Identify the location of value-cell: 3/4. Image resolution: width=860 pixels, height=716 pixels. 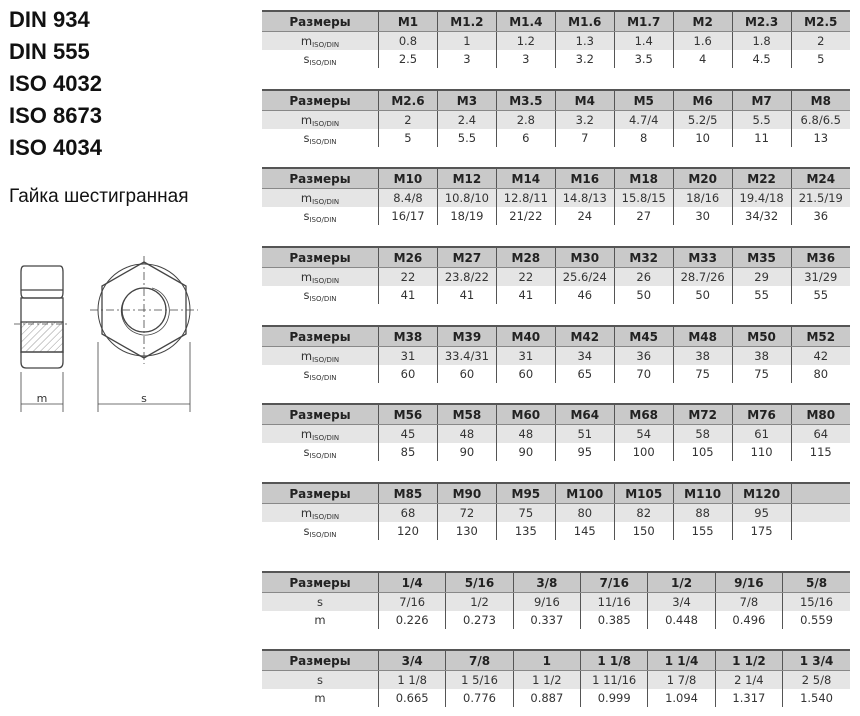
(681, 601).